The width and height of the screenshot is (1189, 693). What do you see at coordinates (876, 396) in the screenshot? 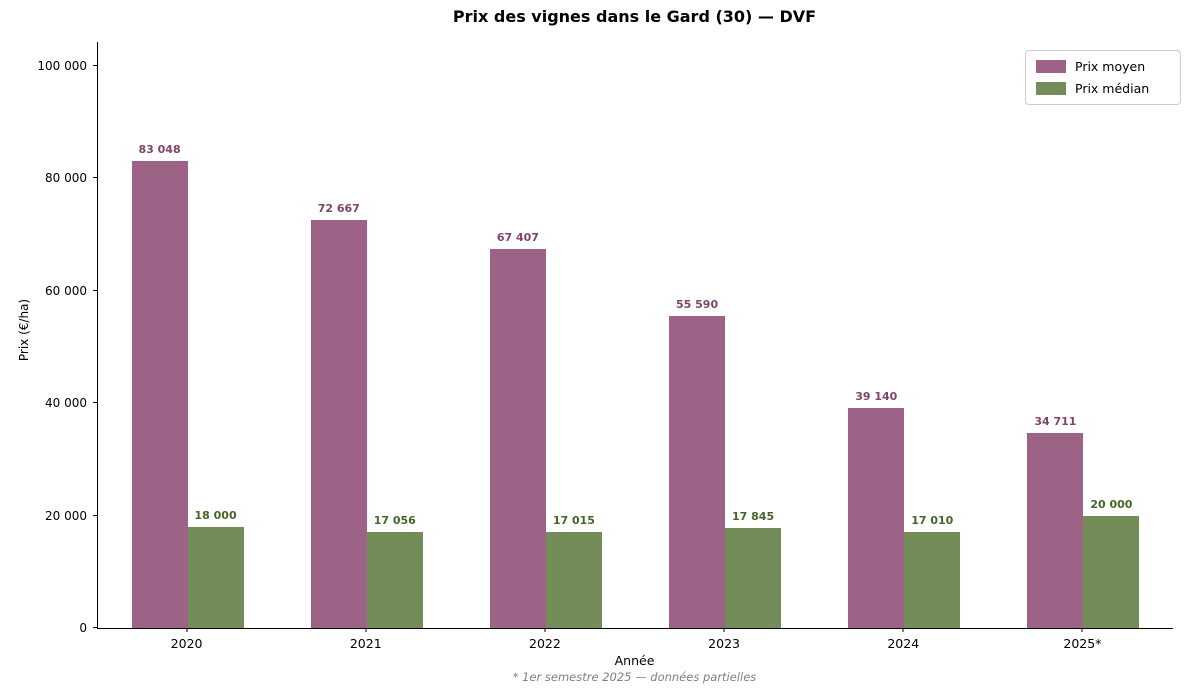
I see `bar-value-label: 39 140` at bounding box center [876, 396].